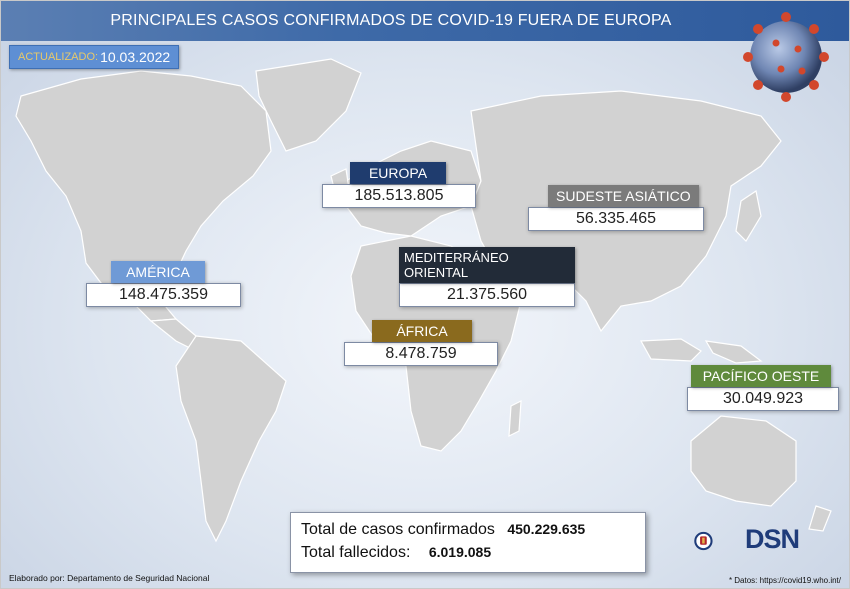  Describe the element at coordinates (784, 580) in the screenshot. I see `footer-source: * Datos: https://covid19.who.int/` at that location.